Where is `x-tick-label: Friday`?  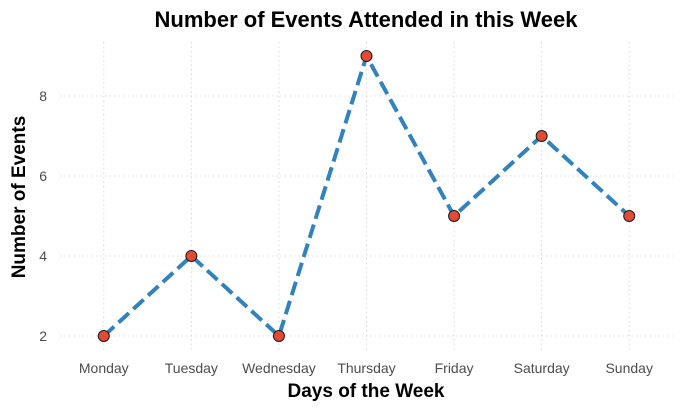
x-tick-label: Friday is located at coordinates (454, 368).